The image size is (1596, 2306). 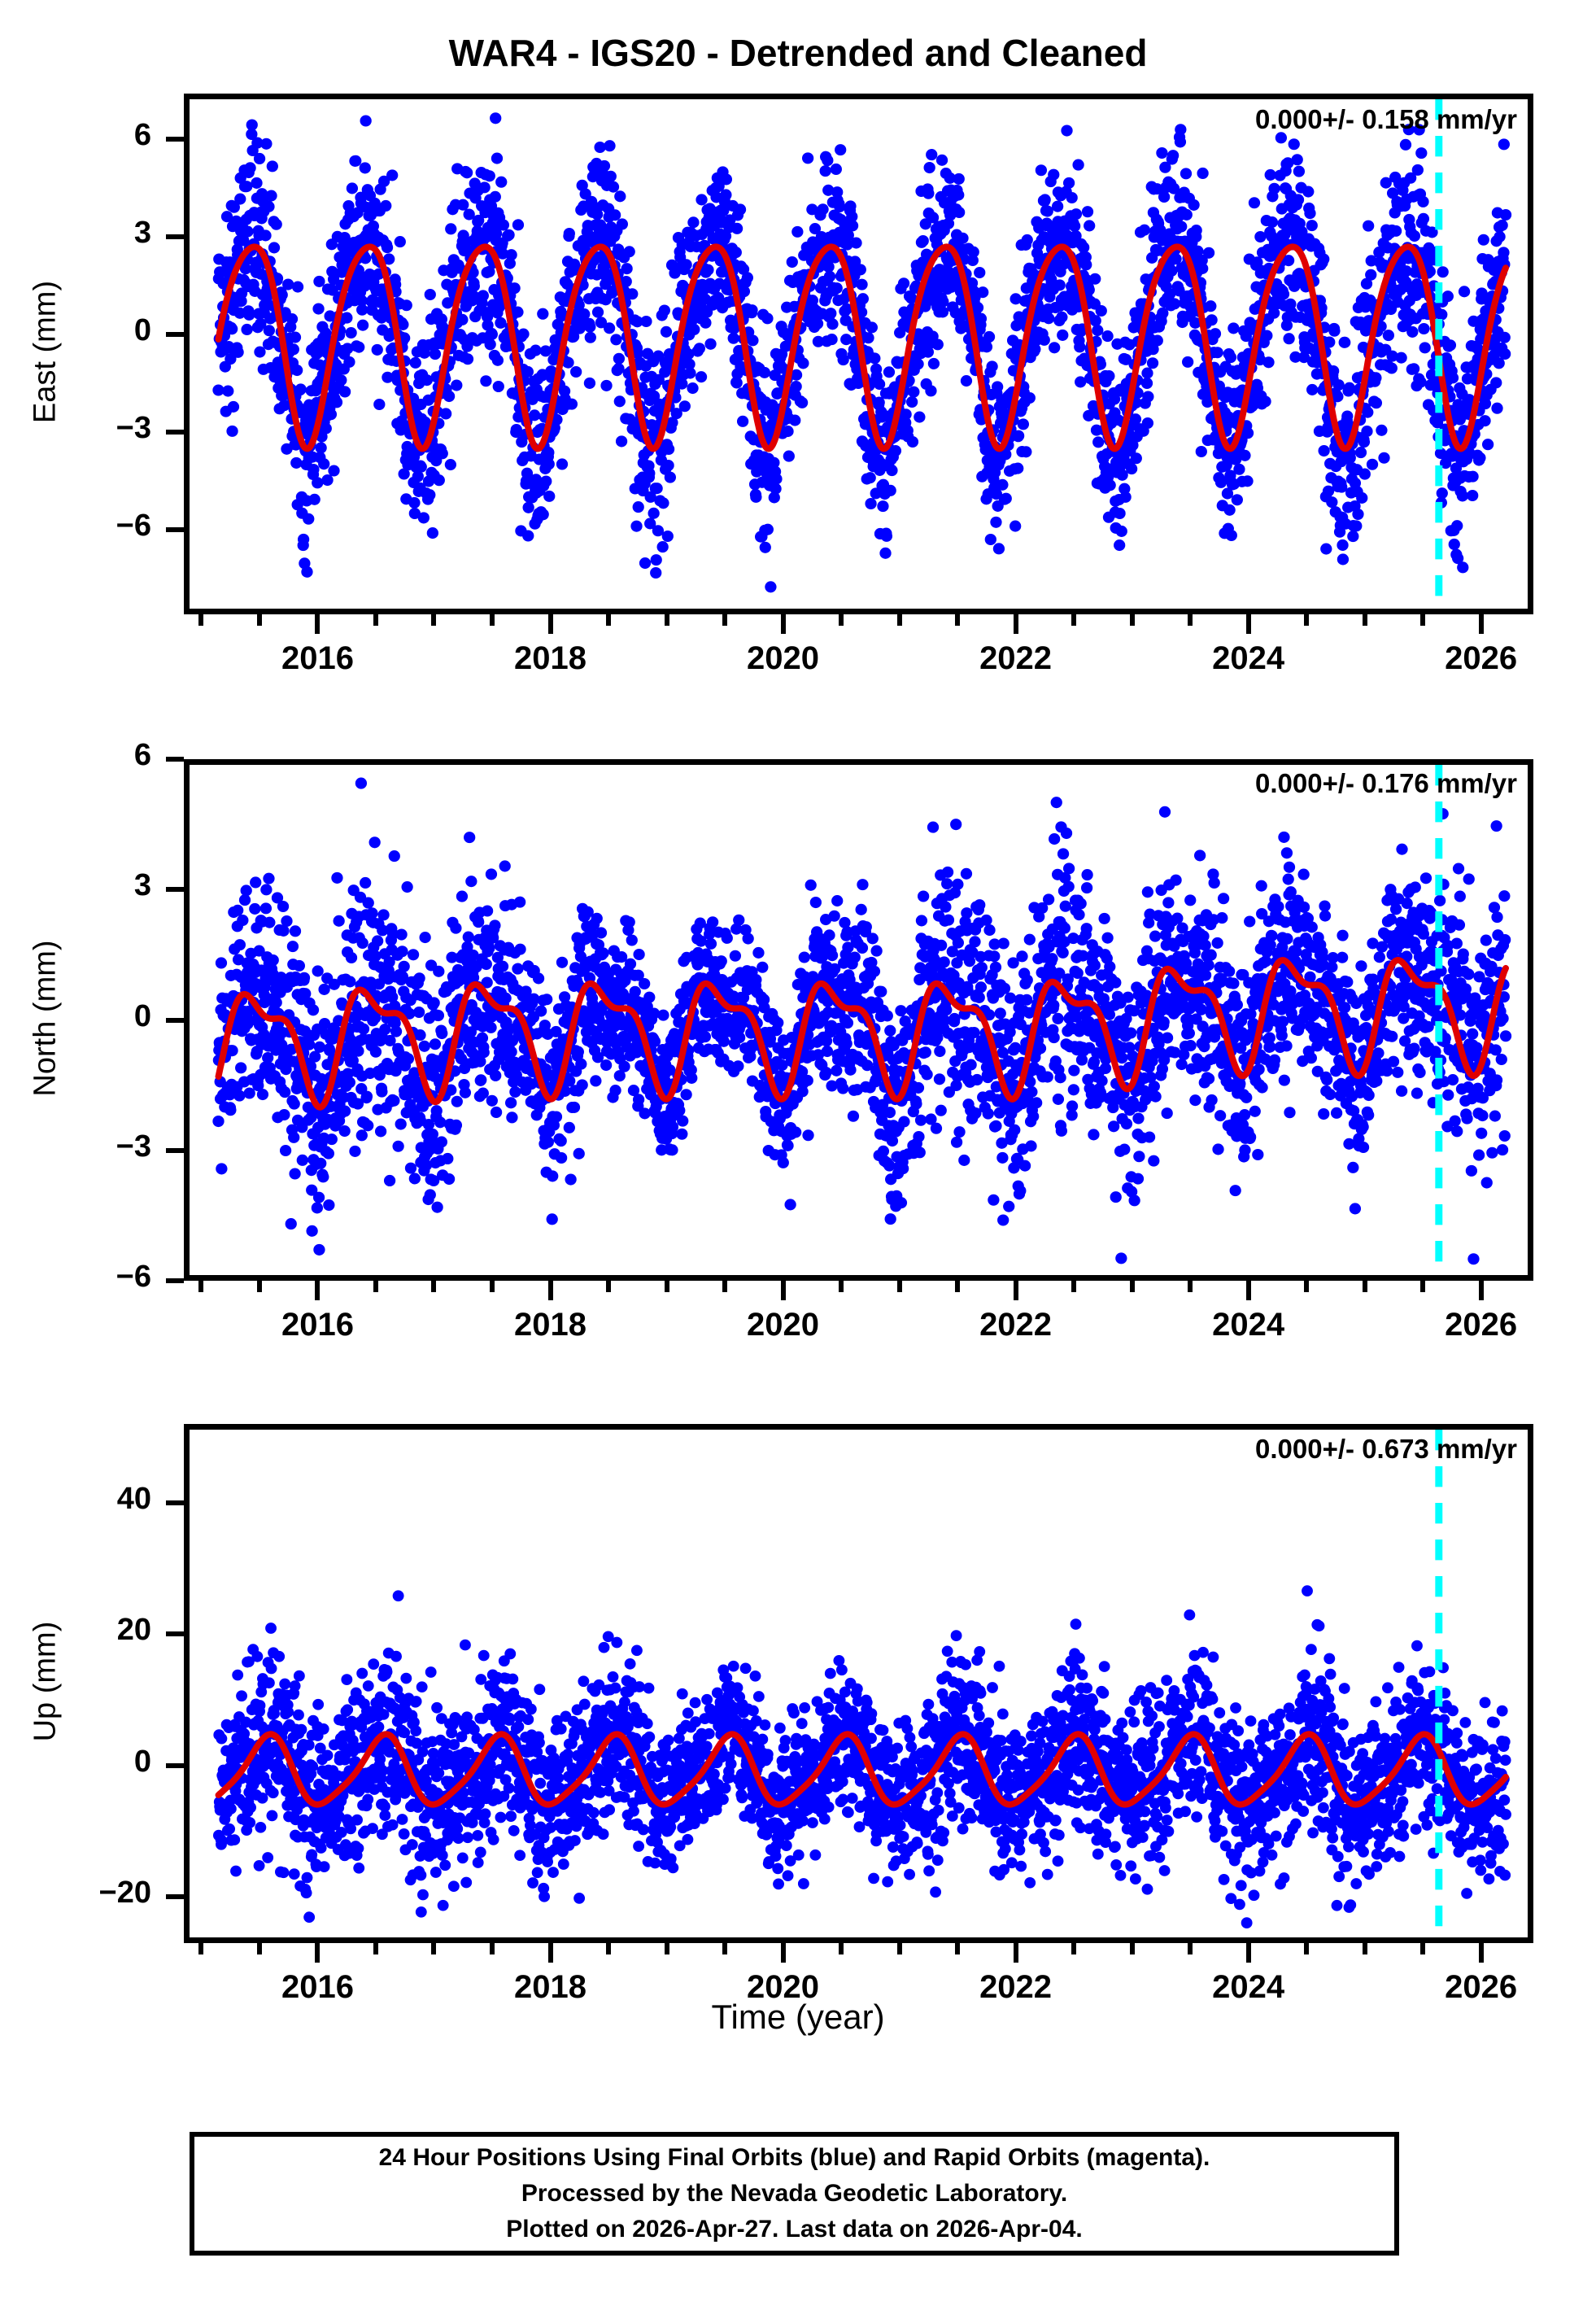 I want to click on page-title: WAR4 - IGS20 - Detrended and Cleaned, so click(x=798, y=53).